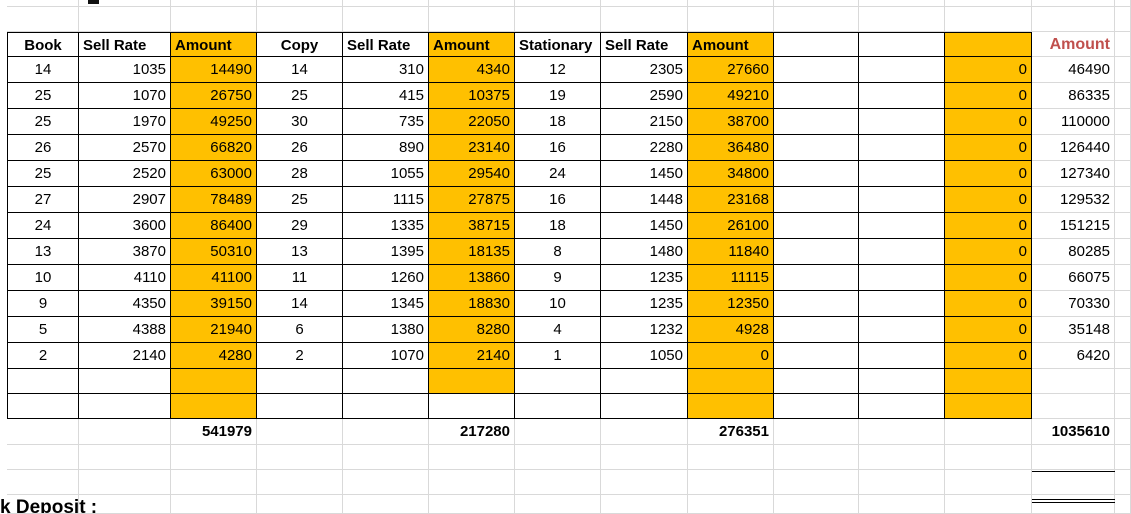 The height and width of the screenshot is (514, 1131). What do you see at coordinates (816, 148) in the screenshot?
I see `cell-r4-c10` at bounding box center [816, 148].